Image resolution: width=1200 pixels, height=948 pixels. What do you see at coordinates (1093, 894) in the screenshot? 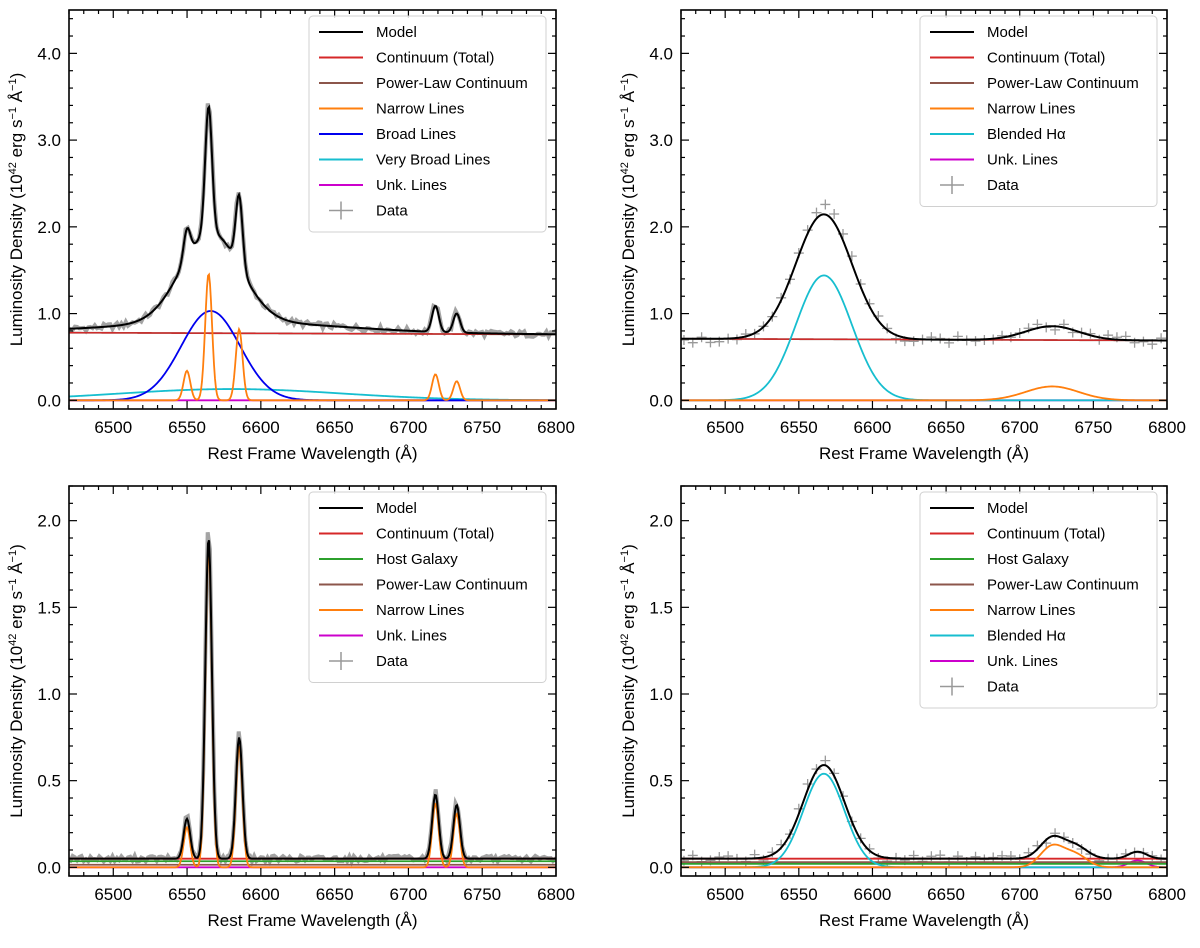
I see `x-tick-label: 6750` at bounding box center [1093, 894].